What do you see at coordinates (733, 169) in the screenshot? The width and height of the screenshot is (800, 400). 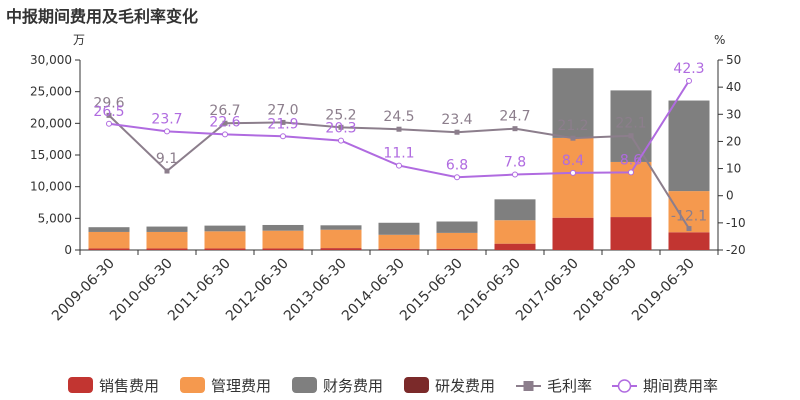 I see `y-right-tick-label: 10` at bounding box center [733, 169].